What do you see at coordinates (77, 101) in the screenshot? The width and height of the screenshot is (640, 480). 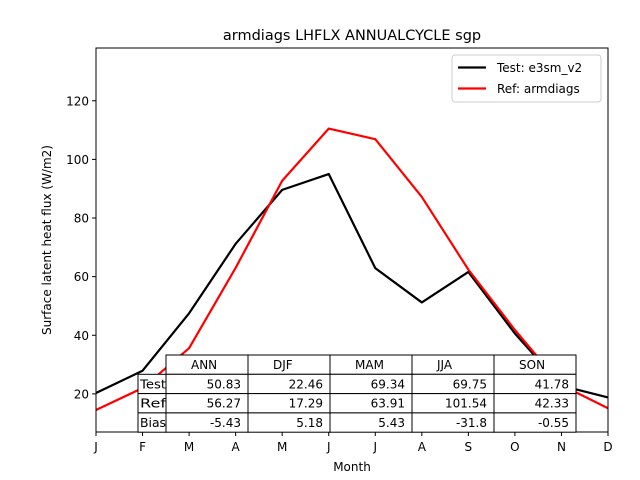 I see `y-tick-label: 120` at bounding box center [77, 101].